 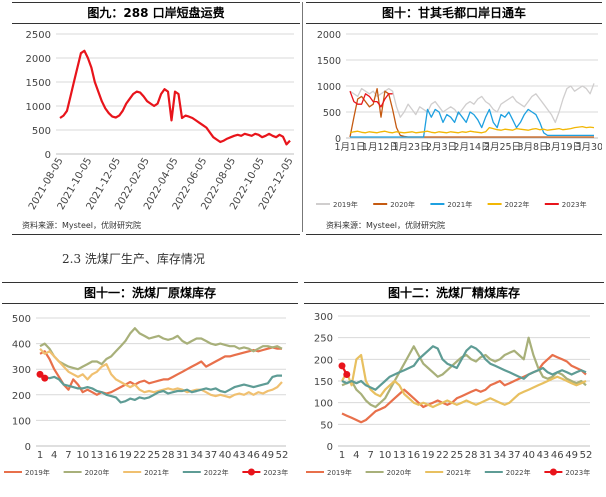 I want to click on fig9-y-tick-label: 2500, so click(x=38, y=35).